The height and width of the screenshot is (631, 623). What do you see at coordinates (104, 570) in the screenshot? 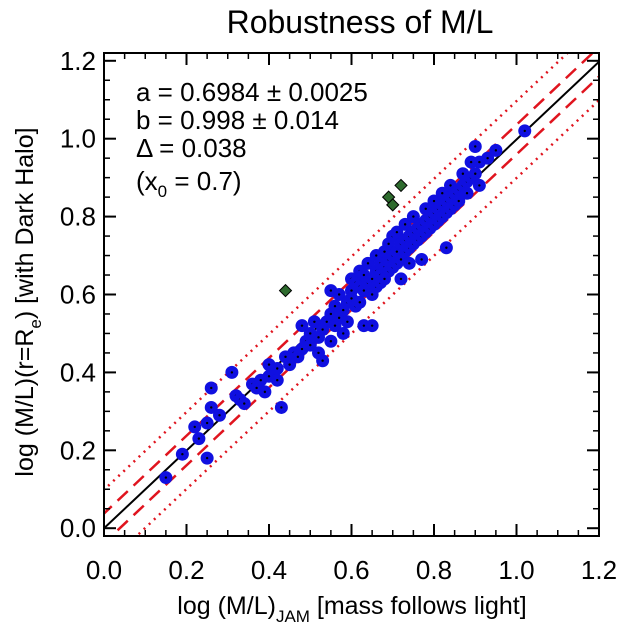
I see `x-tick-label: 0.0` at bounding box center [104, 570].